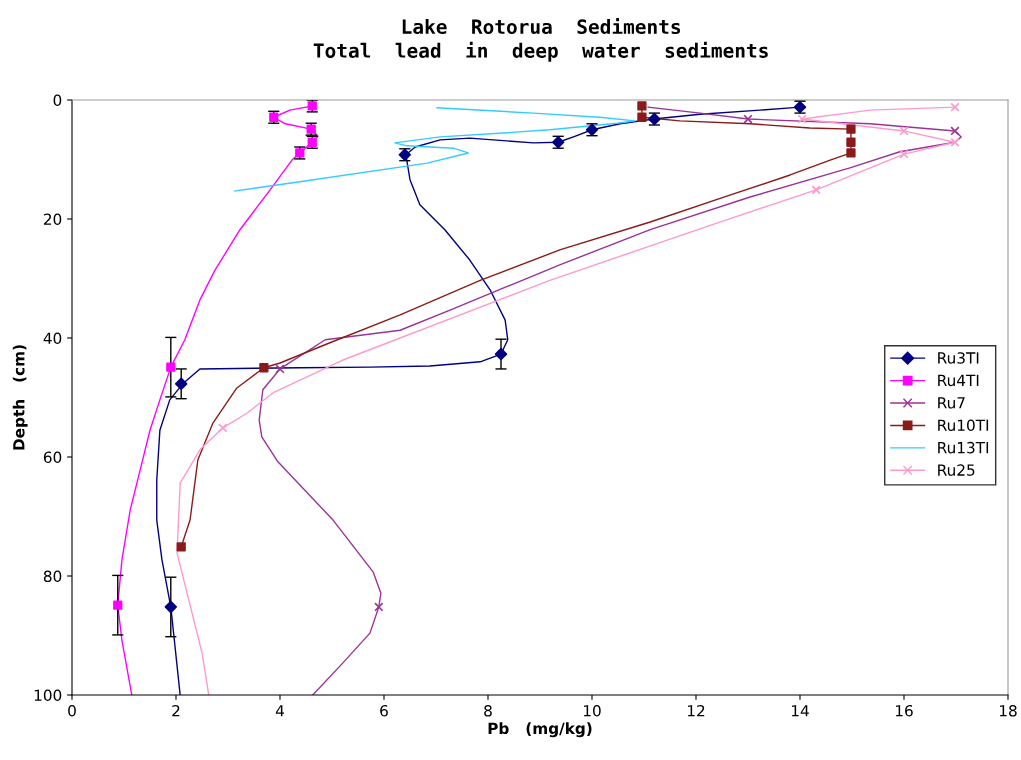 This screenshot has height=760, width=1021. I want to click on x-axis-title: Pb (mg/kg), so click(540, 730).